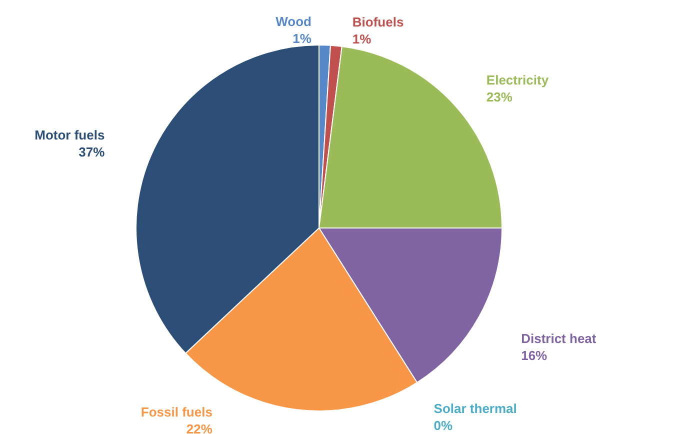  I want to click on data-label: 23%, so click(499, 96).